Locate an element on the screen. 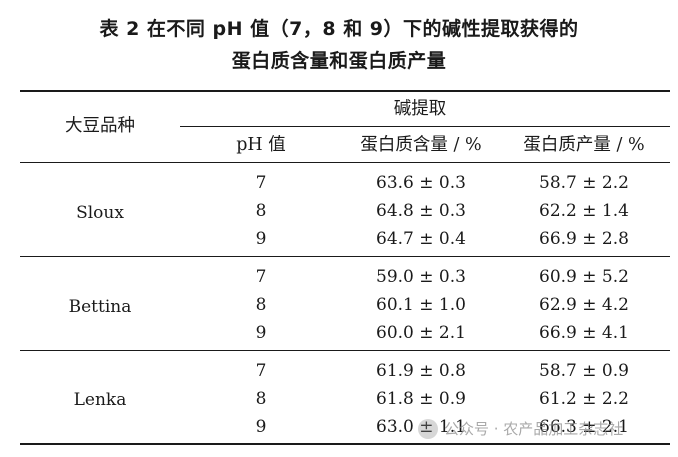 The image size is (678, 457). content-cell: 63.6 ± 0.3 is located at coordinates (421, 183).